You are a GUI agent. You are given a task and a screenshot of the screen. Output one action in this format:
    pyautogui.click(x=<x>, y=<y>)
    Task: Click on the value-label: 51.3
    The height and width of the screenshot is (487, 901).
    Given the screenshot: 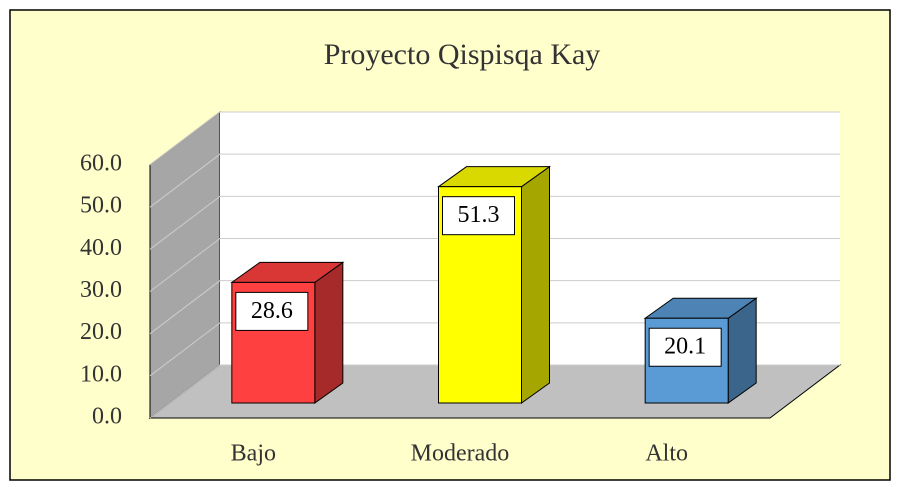 What is the action you would take?
    pyautogui.click(x=479, y=215)
    